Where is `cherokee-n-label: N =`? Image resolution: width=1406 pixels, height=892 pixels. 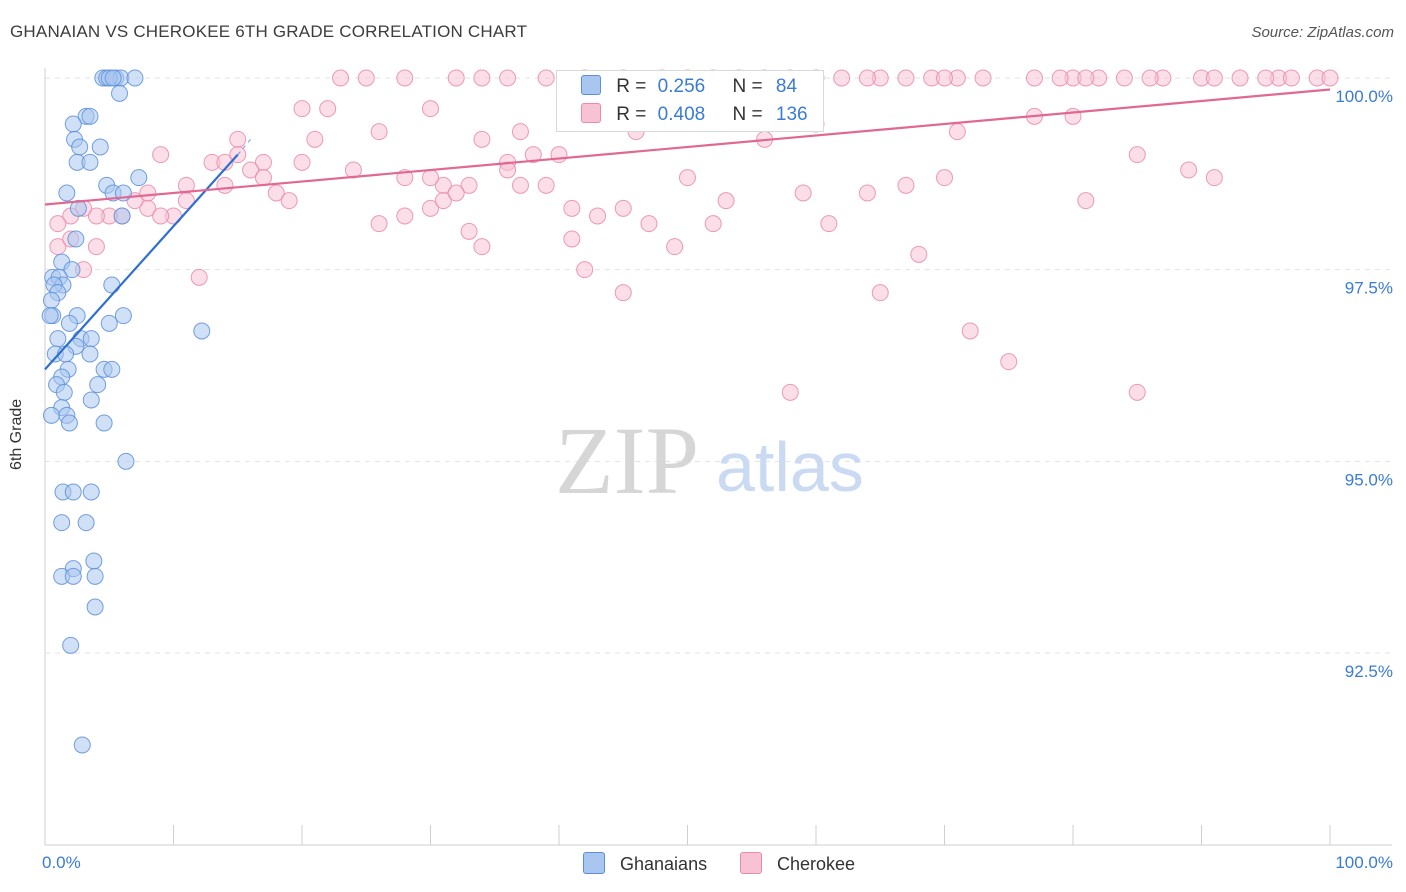 cherokee-n-label: N = is located at coordinates (747, 114).